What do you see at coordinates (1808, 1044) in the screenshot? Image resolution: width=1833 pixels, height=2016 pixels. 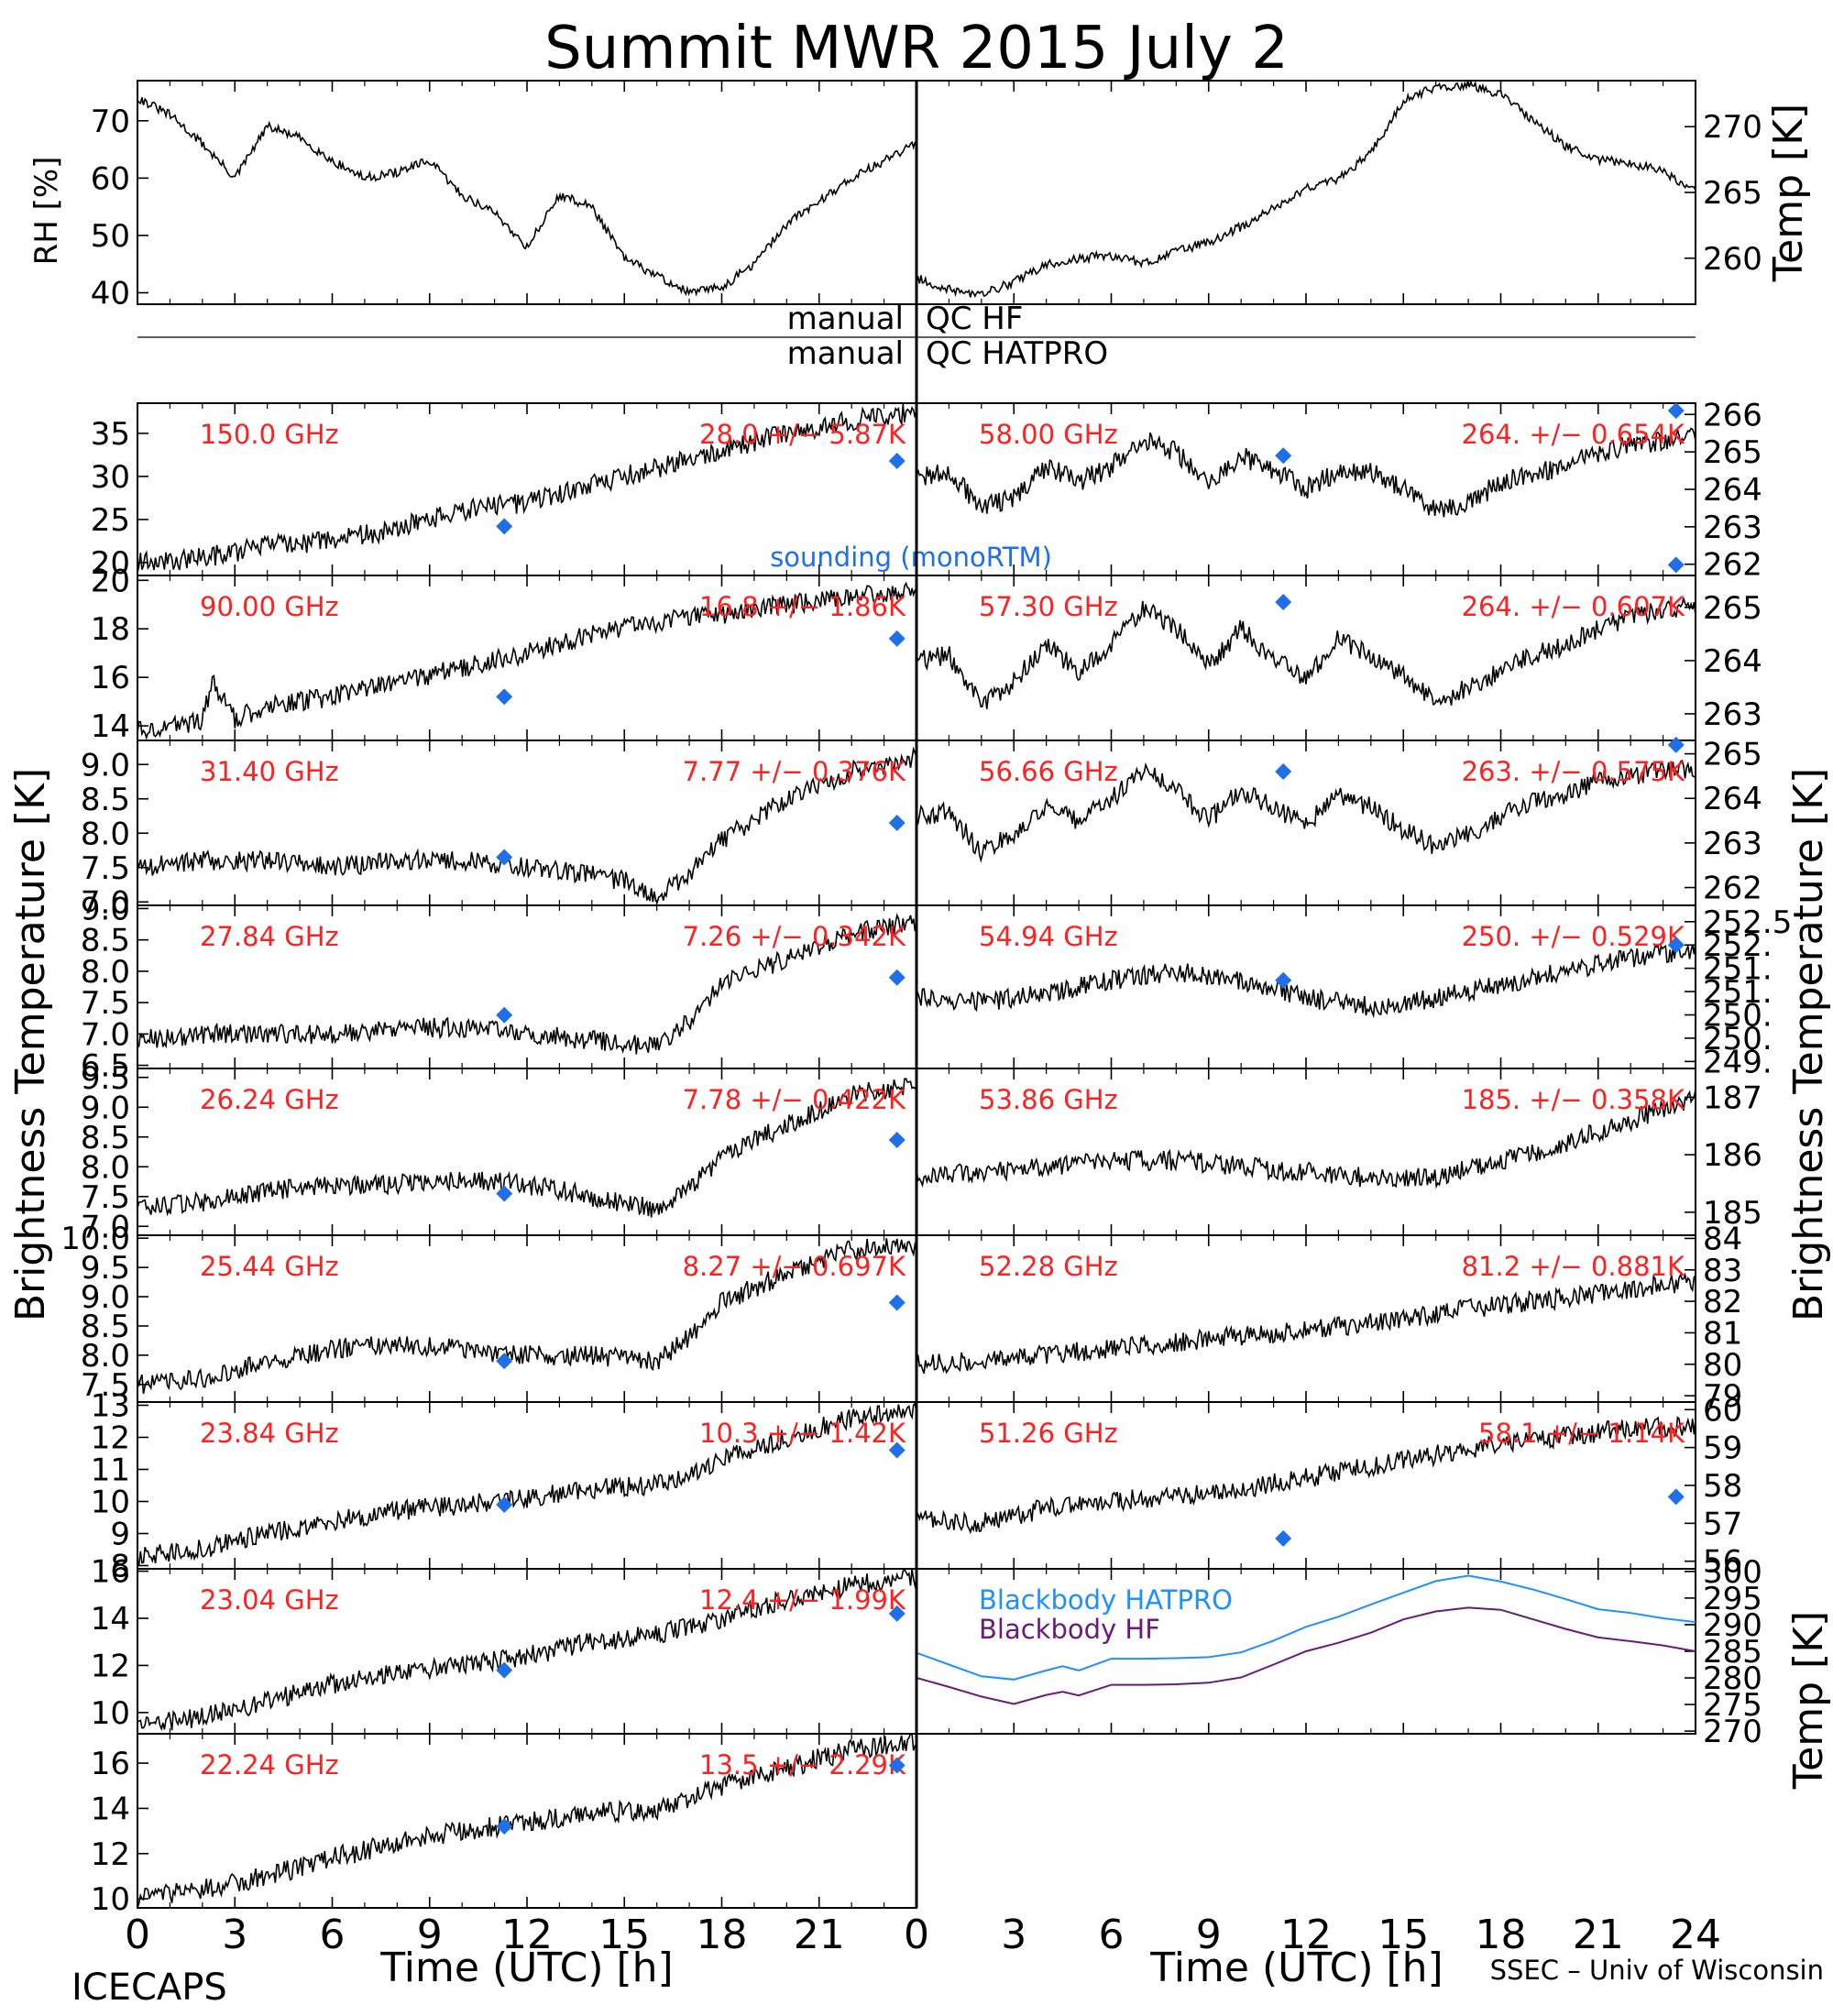 I see `right-bt-axis-title: Brightness Temperature [K]` at bounding box center [1808, 1044].